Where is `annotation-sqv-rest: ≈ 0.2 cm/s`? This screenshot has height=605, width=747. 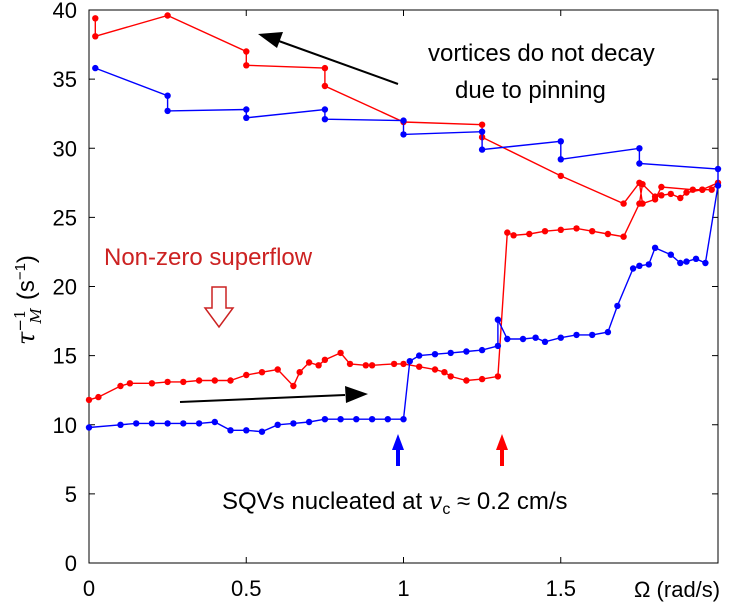
annotation-sqv-rest: ≈ 0.2 cm/s is located at coordinates (508, 501).